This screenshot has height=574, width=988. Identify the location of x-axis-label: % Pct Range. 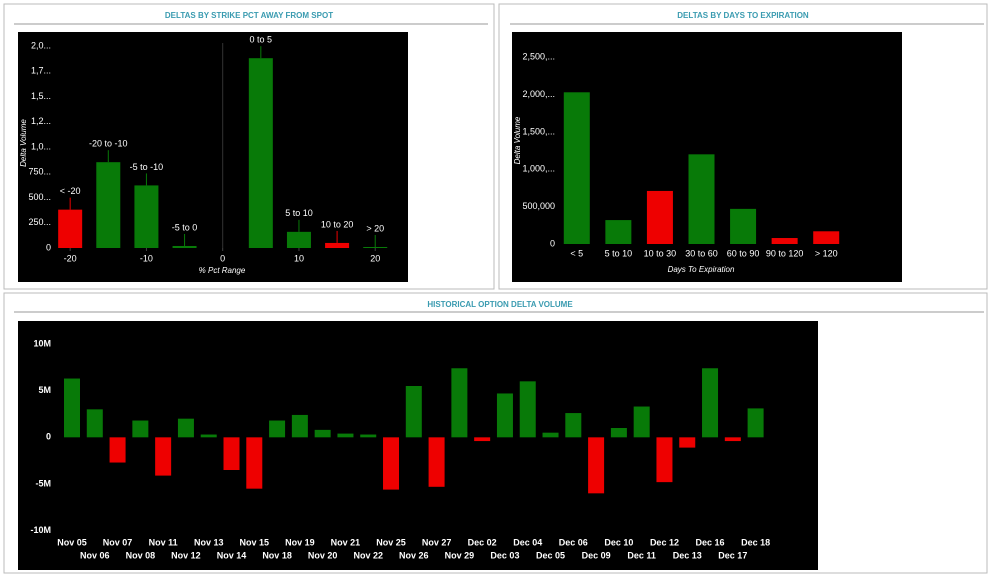
(222, 270).